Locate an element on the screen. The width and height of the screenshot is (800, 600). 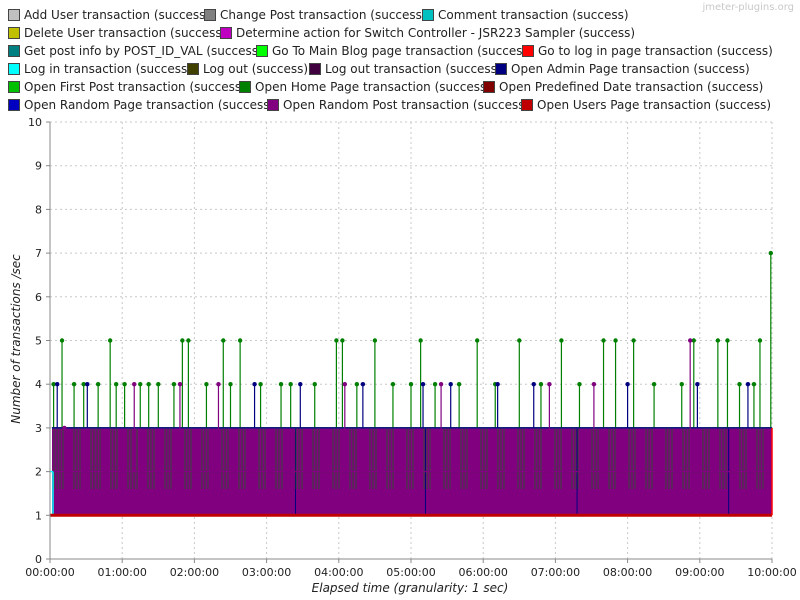
x-tick-label: 00:00:00 is located at coordinates (49, 572).